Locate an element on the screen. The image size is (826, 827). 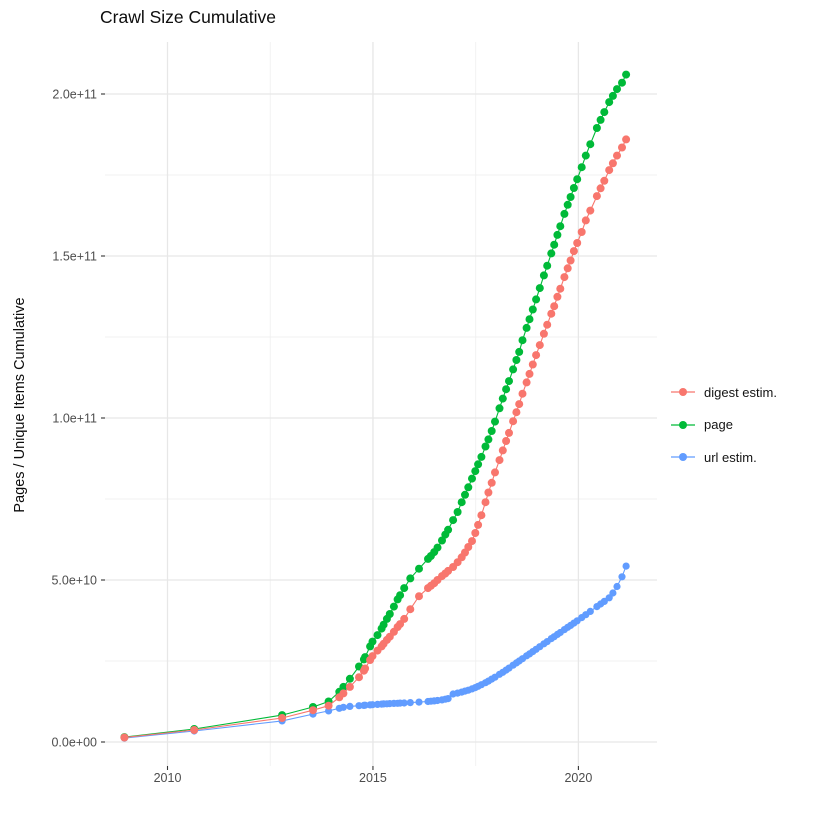
legend-item-url-estim: url estim. is located at coordinates (723, 457).